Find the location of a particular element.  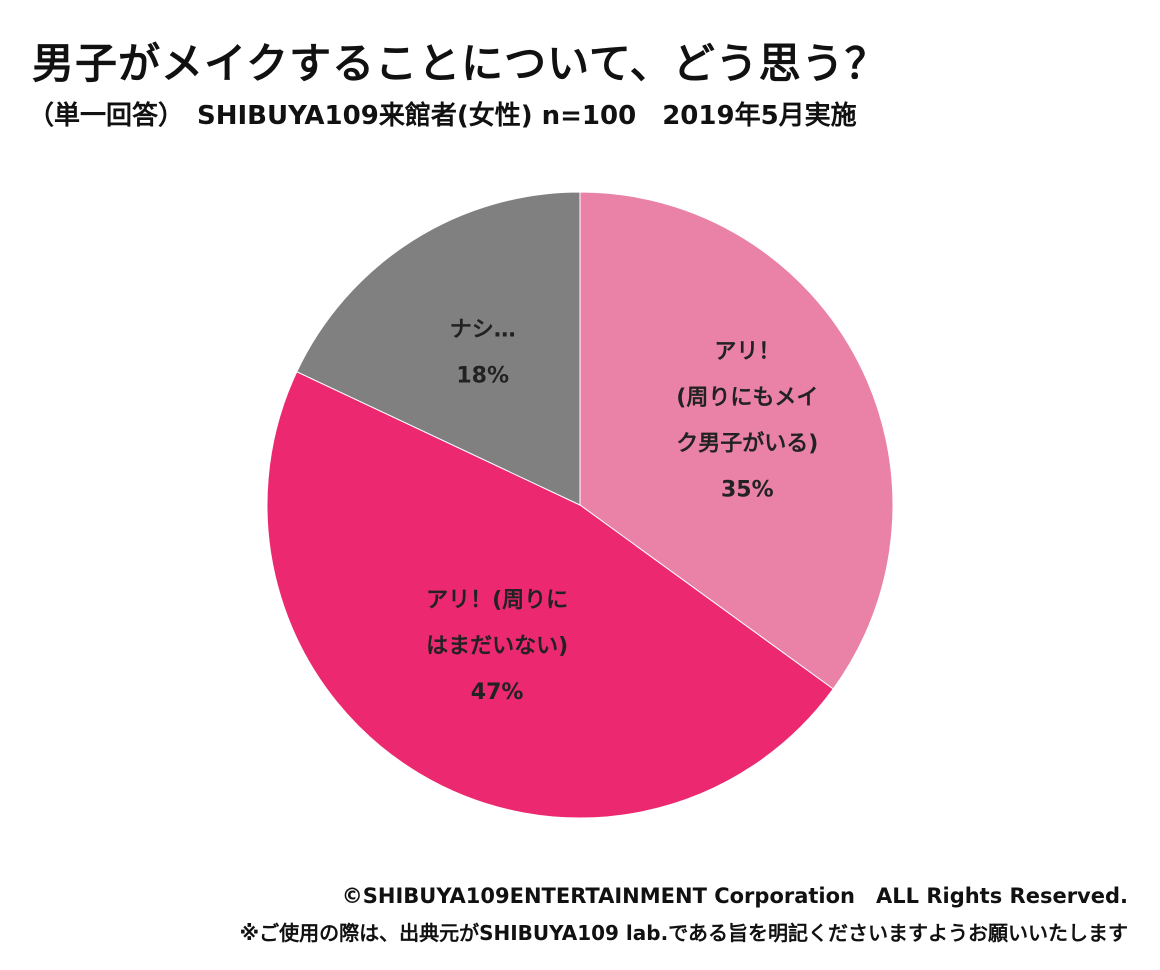

slice-label-line: 47% is located at coordinates (497, 692).